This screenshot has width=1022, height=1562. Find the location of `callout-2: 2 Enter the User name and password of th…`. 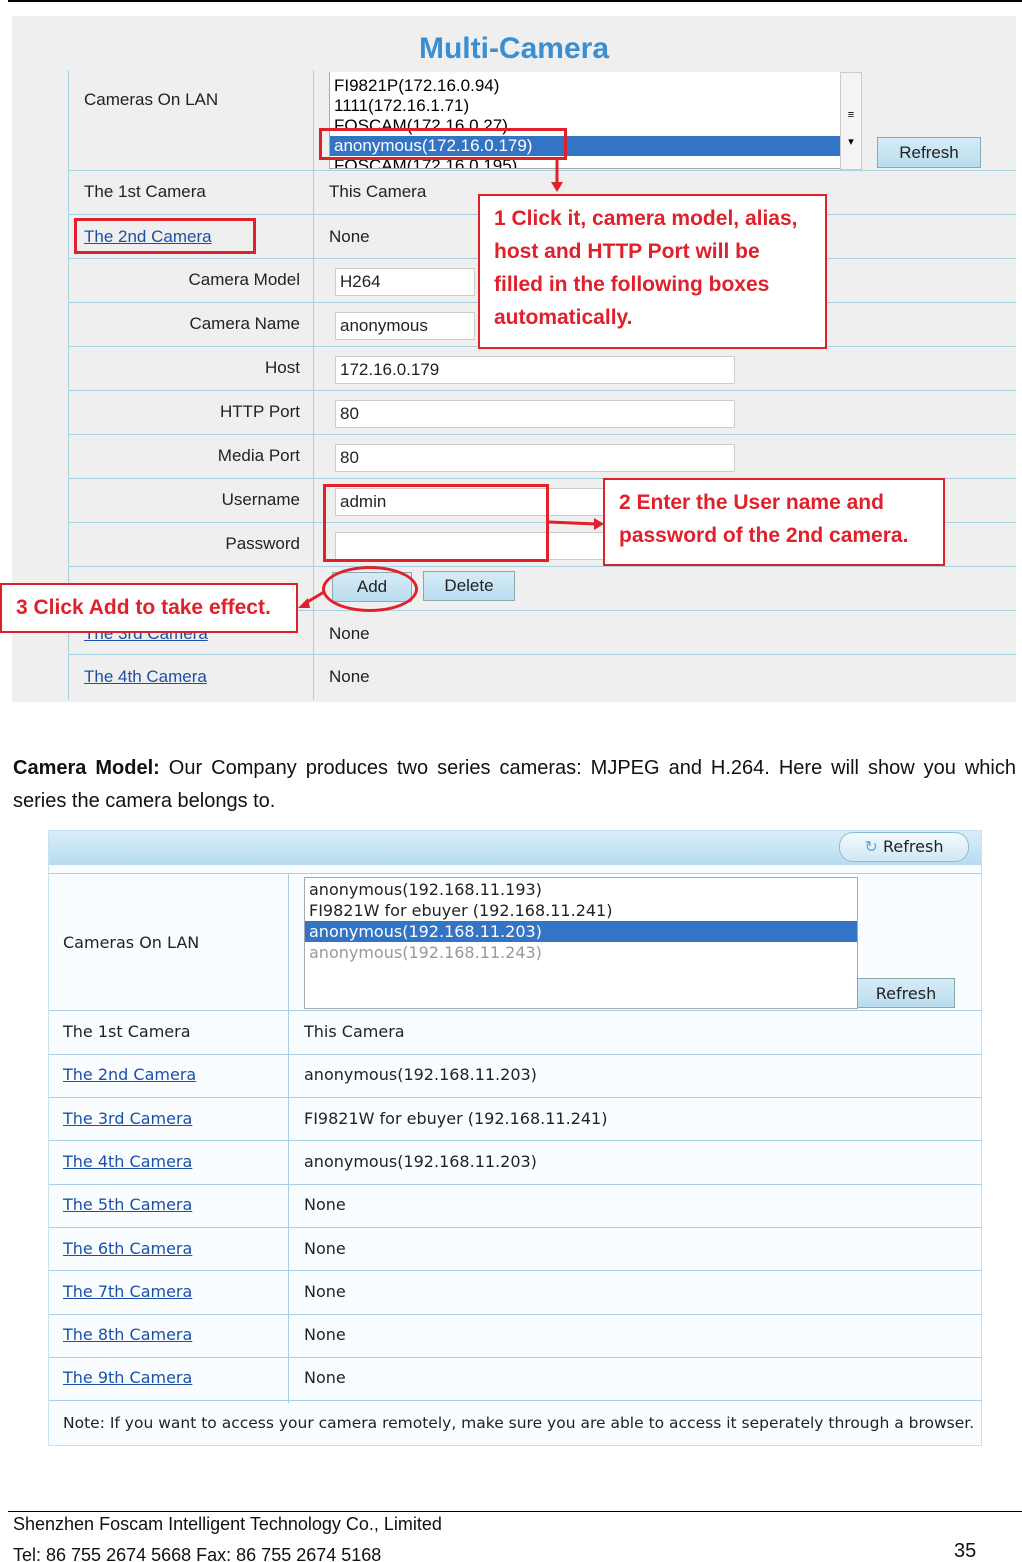

callout-2: 2 Enter the User name and password of th… is located at coordinates (774, 522).